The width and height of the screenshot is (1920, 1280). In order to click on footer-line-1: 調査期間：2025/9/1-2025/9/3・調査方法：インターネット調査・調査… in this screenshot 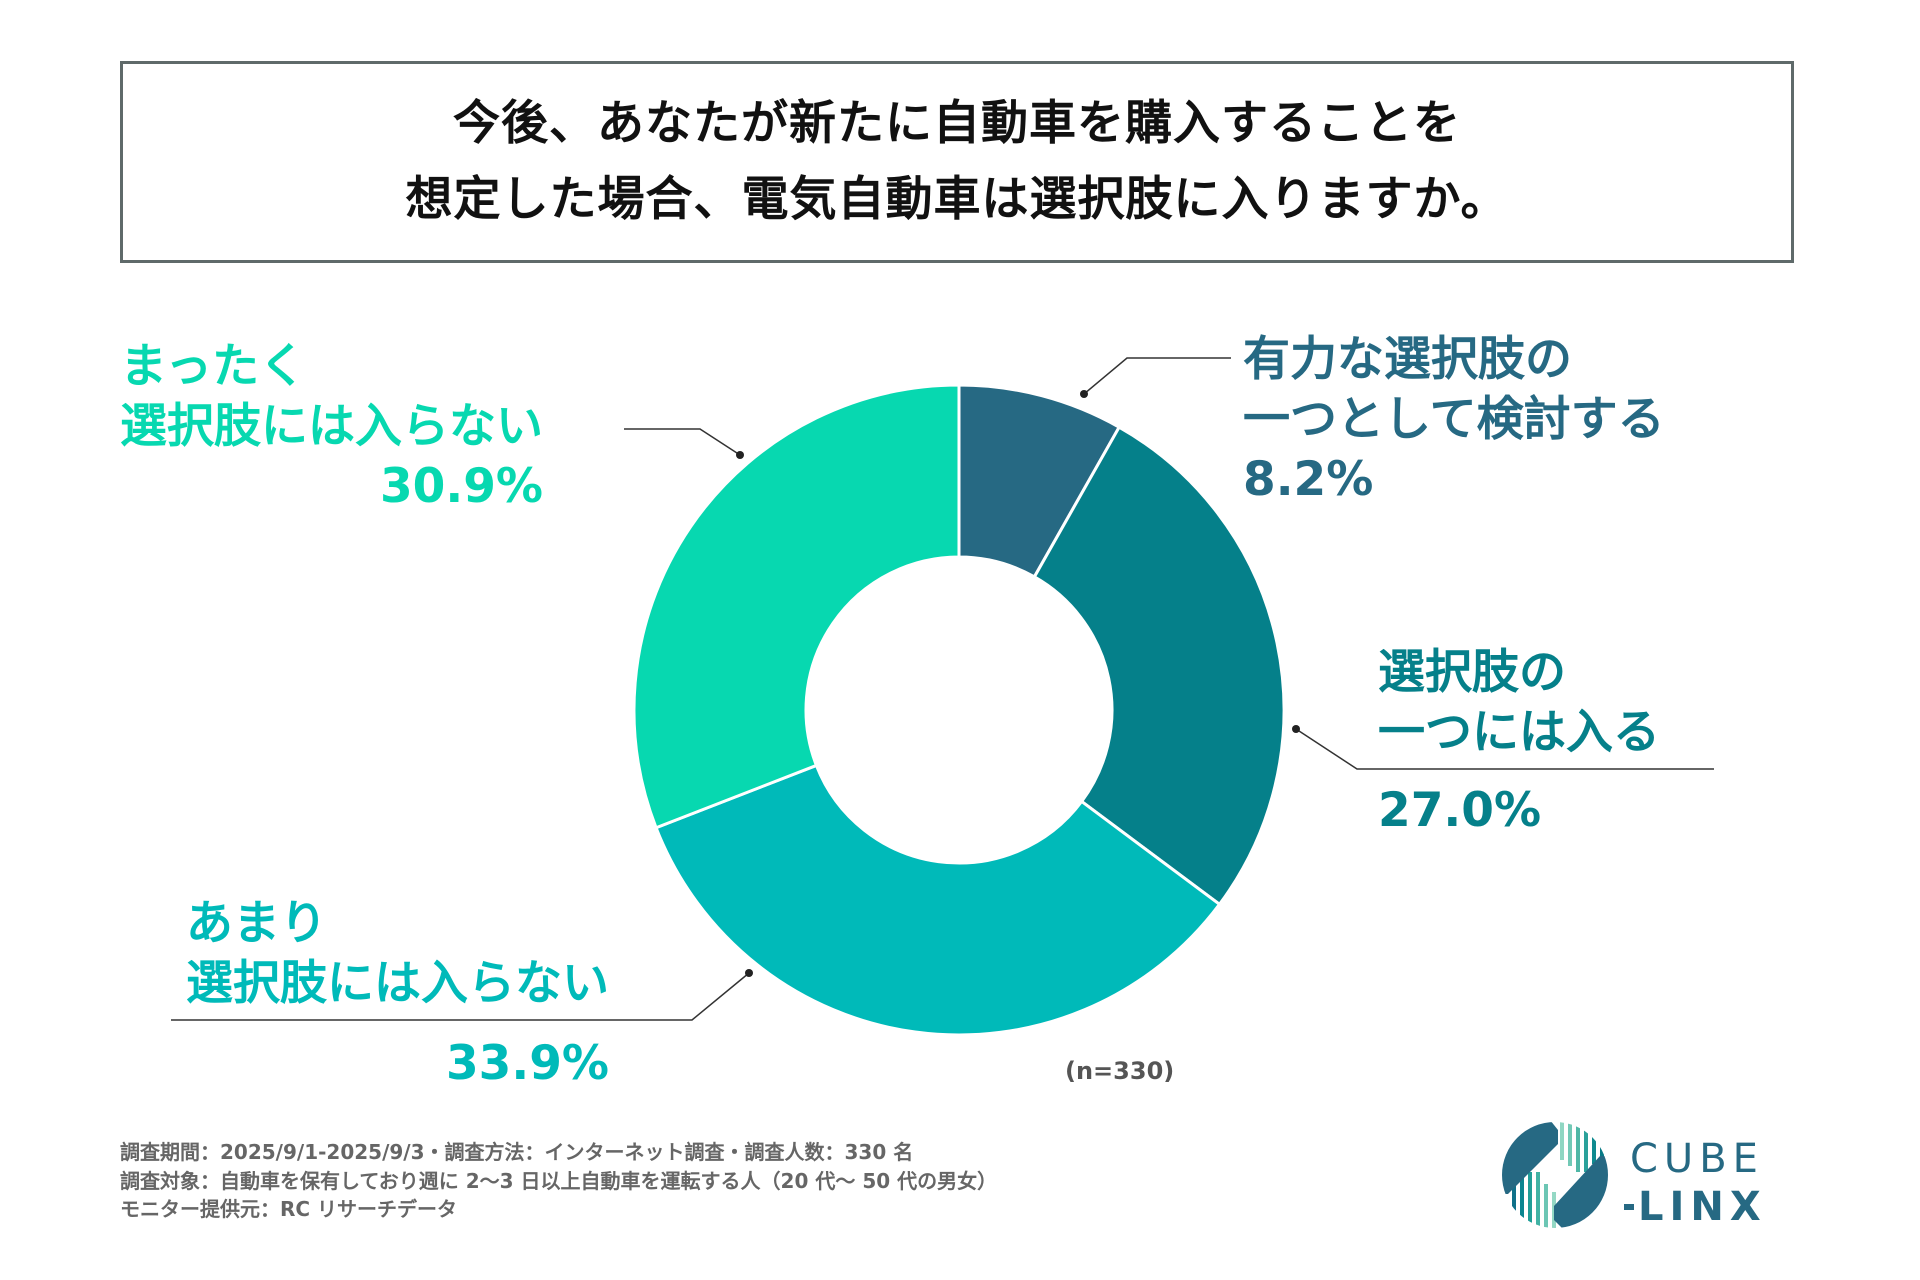, I will do `click(517, 1152)`.